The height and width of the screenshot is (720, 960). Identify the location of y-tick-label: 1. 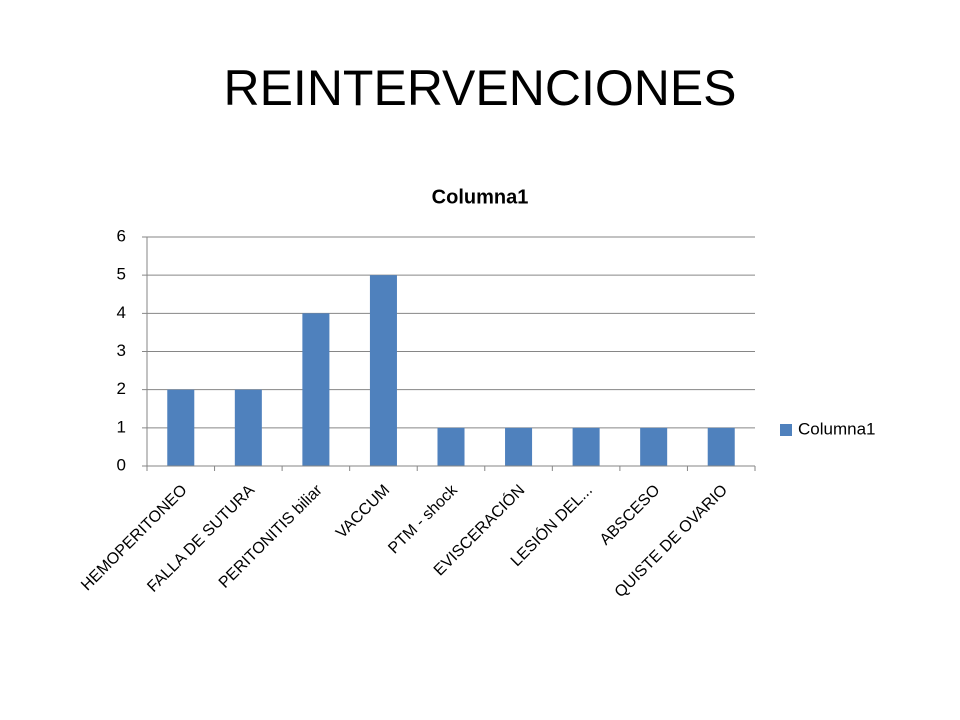
(121, 426).